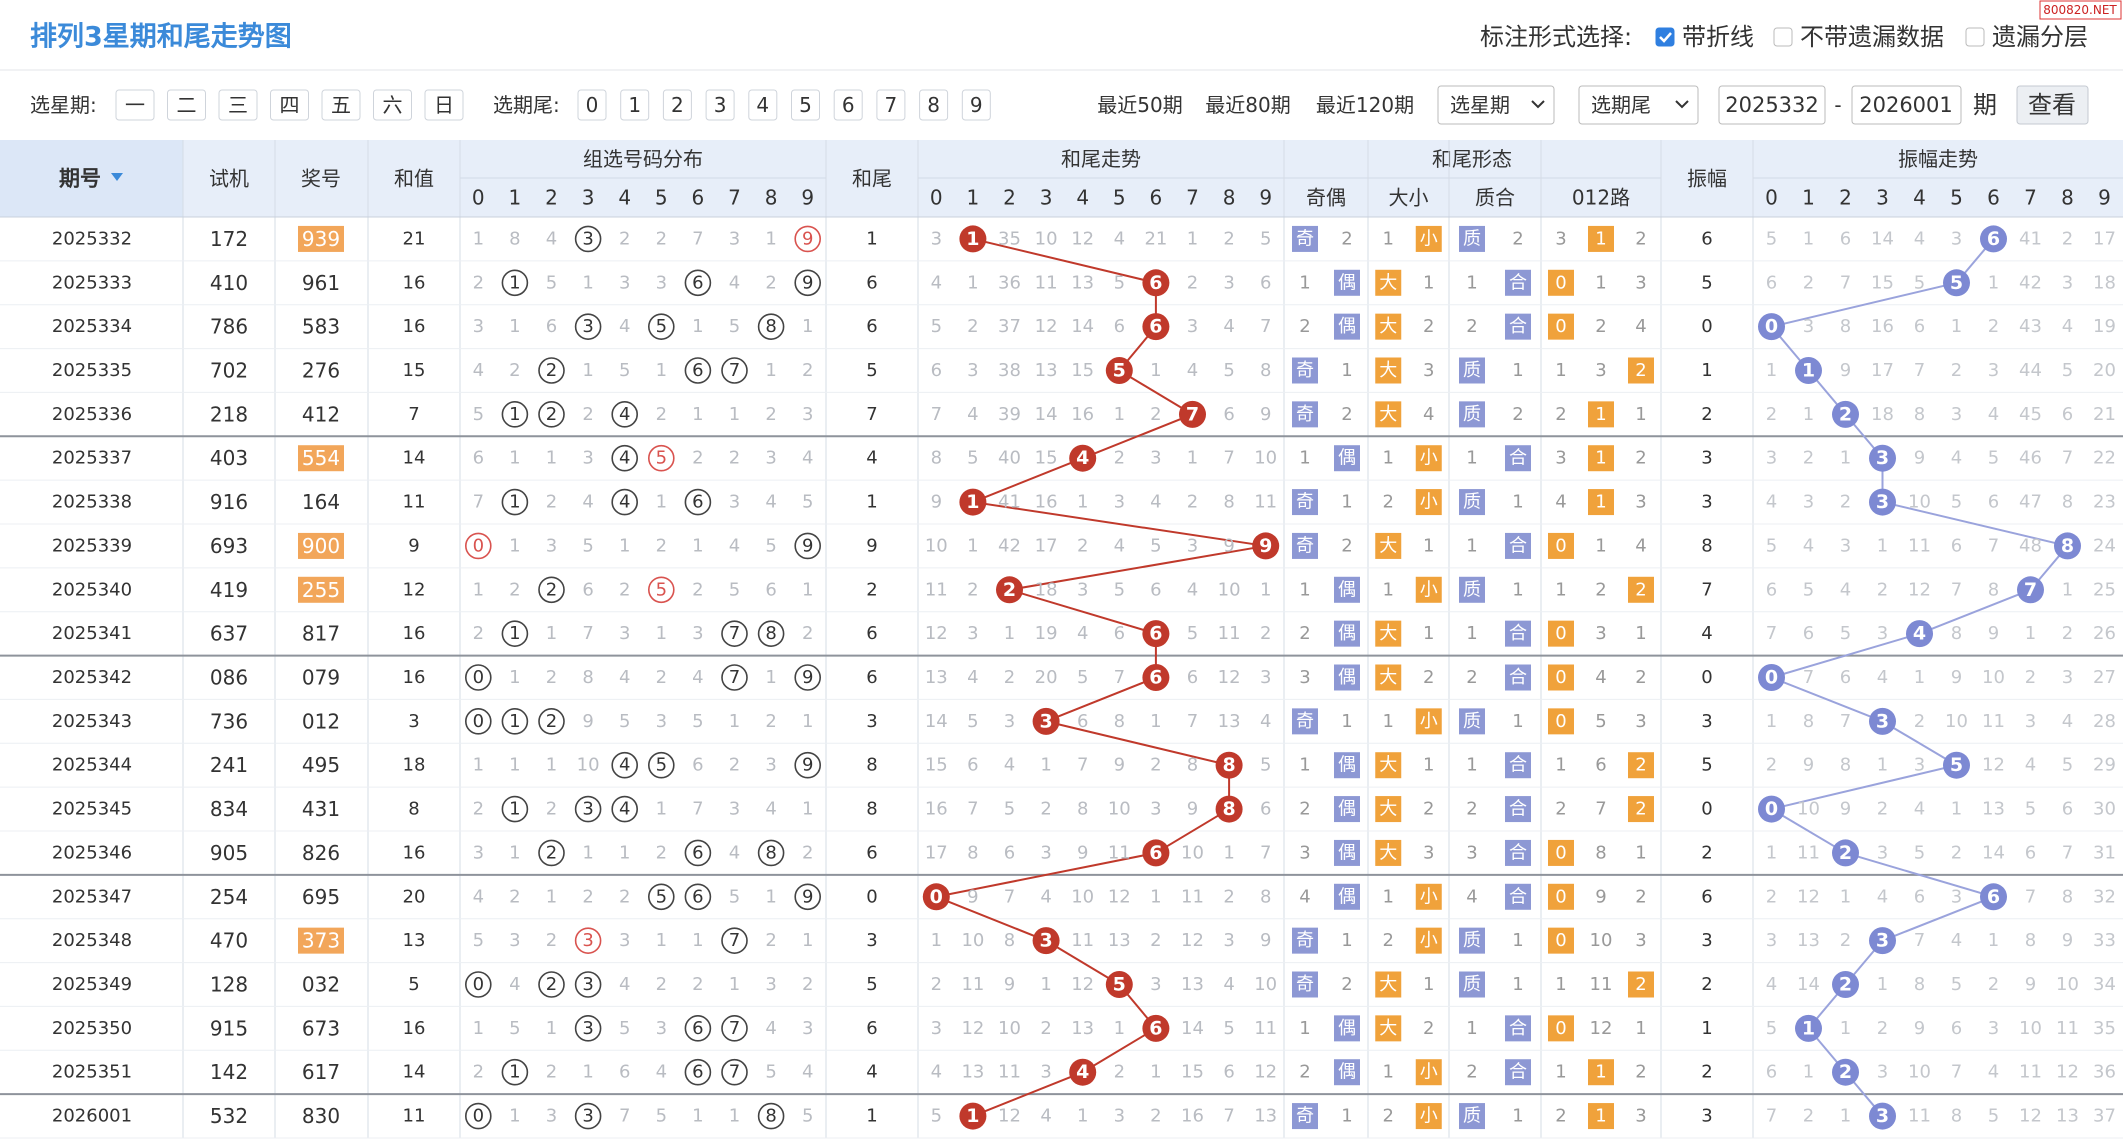 The width and height of the screenshot is (2123, 1141). I want to click on weekday-label: 六, so click(393, 105).